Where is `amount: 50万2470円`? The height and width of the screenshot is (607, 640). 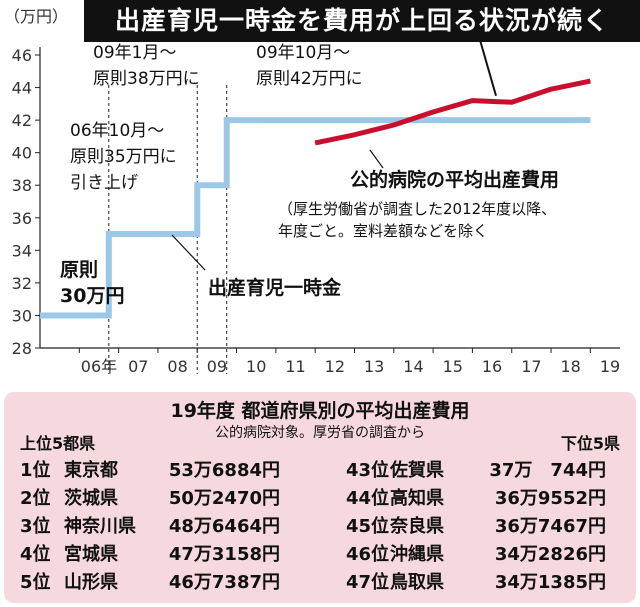
amount: 50万2470円 is located at coordinates (224, 498).